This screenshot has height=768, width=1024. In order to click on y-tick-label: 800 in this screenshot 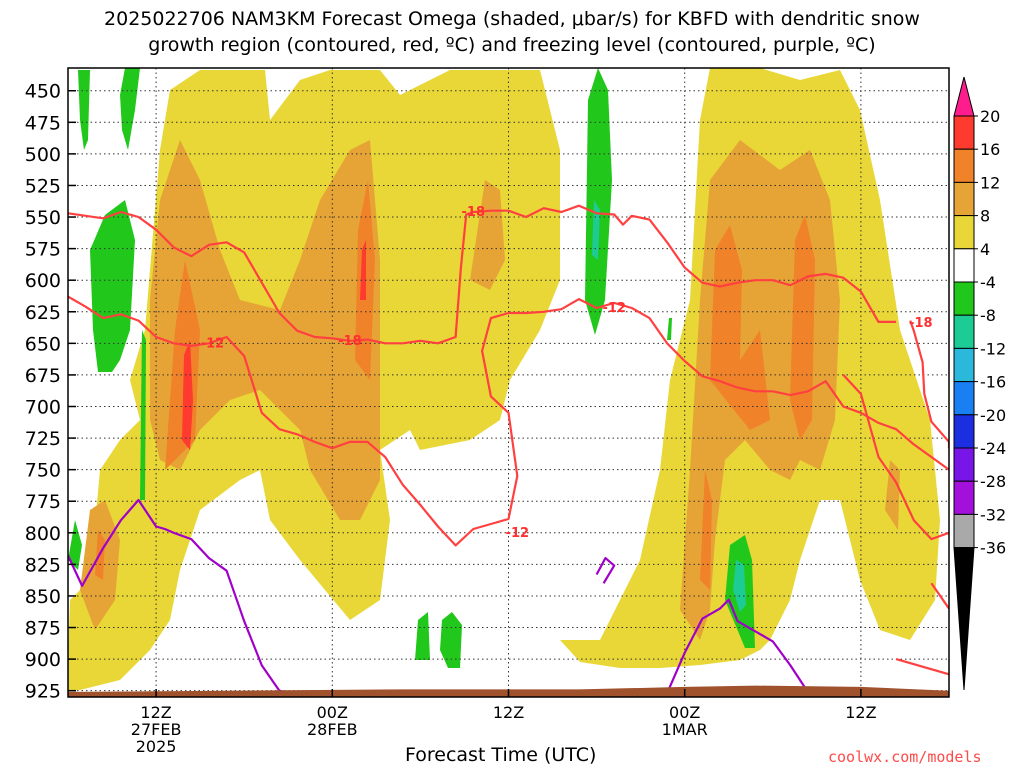, I will do `click(43, 534)`.